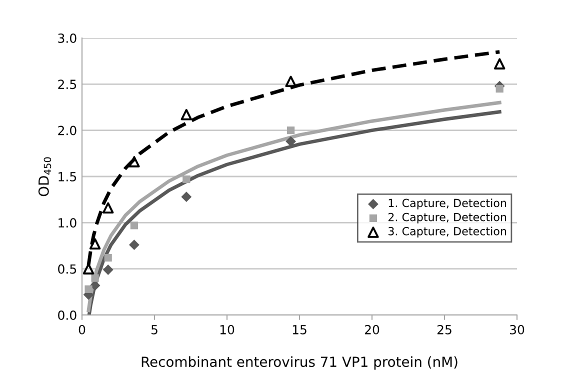 The width and height of the screenshot is (582, 382). Describe the element at coordinates (67, 85) in the screenshot. I see `y-tick-label: 2.5` at that location.